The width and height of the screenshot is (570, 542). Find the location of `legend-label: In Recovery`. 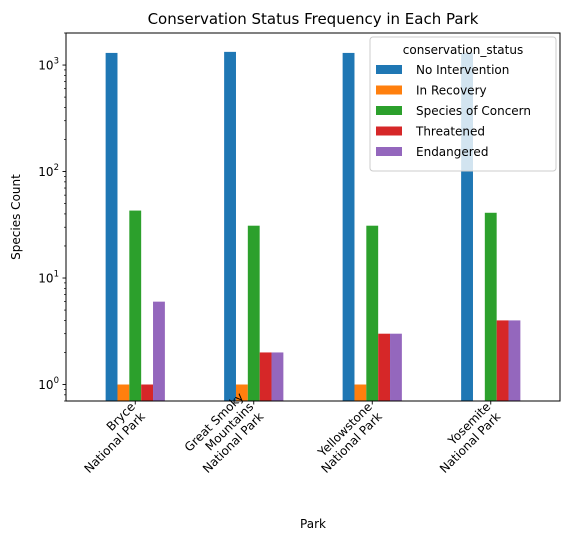

legend-label: In Recovery is located at coordinates (451, 91).